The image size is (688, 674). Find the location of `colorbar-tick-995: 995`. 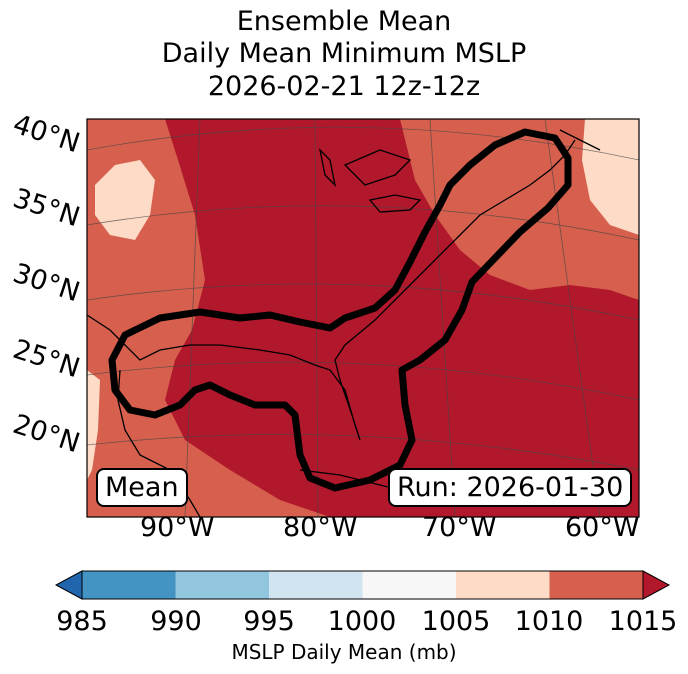

colorbar-tick-995: 995 is located at coordinates (269, 621).